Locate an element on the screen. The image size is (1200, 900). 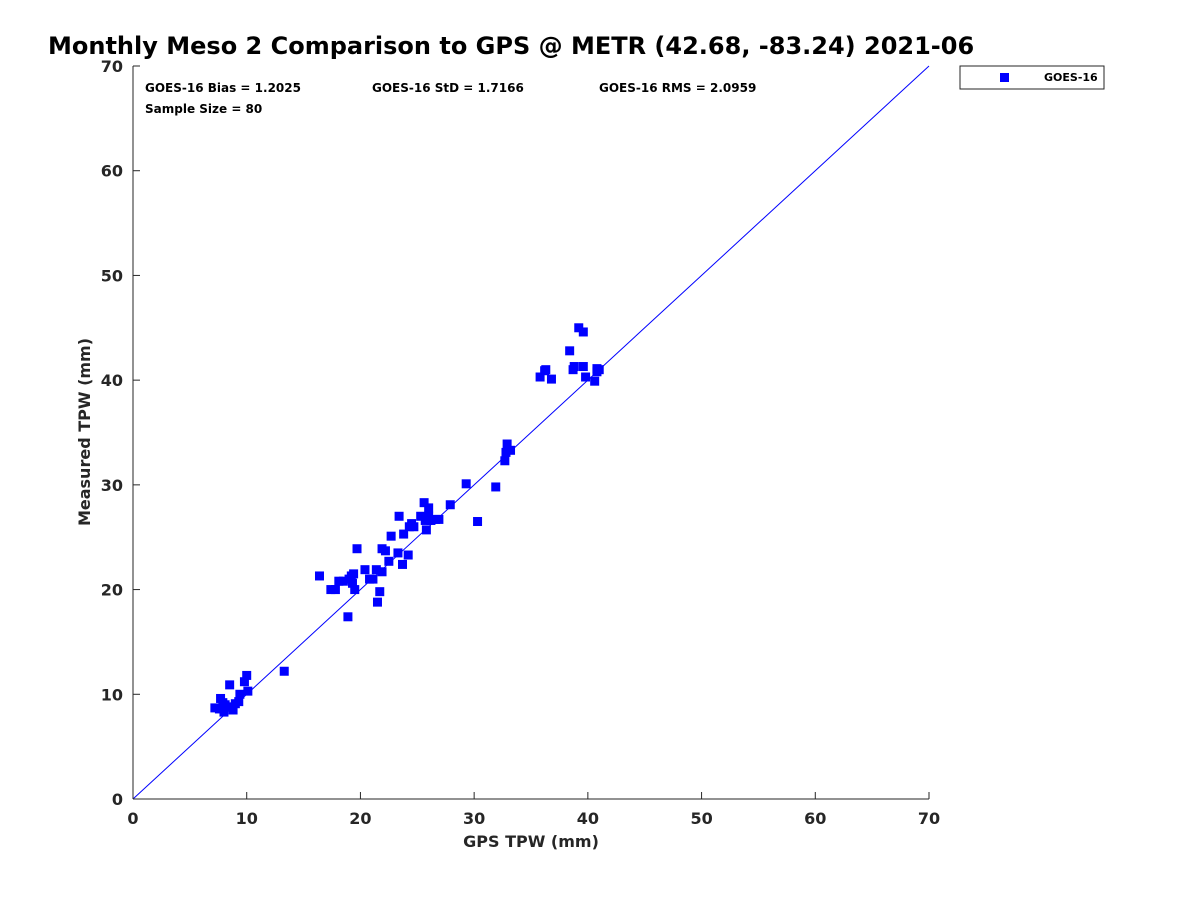
stat-rms: GOES-16 RMS = 2.0959 is located at coordinates (677, 88).